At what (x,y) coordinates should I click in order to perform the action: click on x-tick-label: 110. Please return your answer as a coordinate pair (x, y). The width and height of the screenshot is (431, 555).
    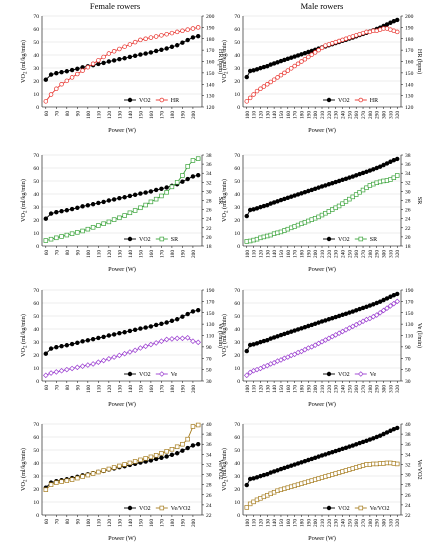
    Looking at the image, I should click on (255, 115).